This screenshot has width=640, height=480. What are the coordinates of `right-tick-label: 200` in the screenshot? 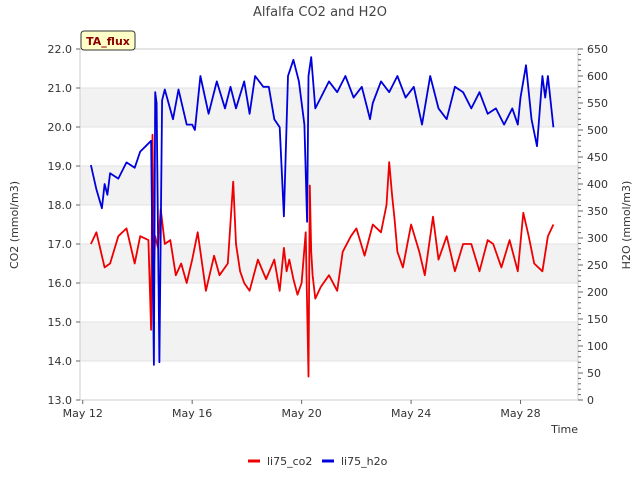 It's located at (597, 292).